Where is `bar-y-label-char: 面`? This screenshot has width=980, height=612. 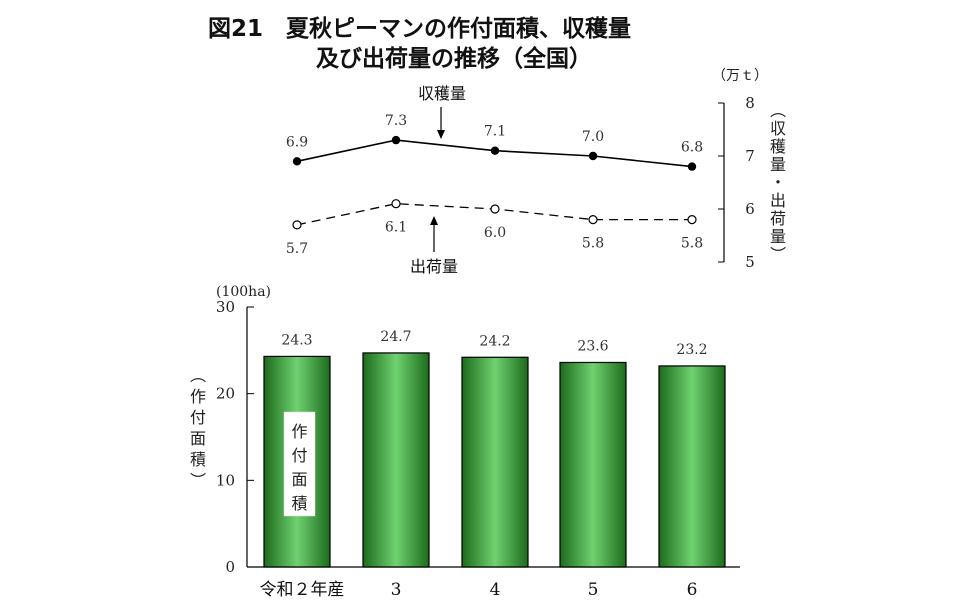
bar-y-label-char: 面 is located at coordinates (198, 438).